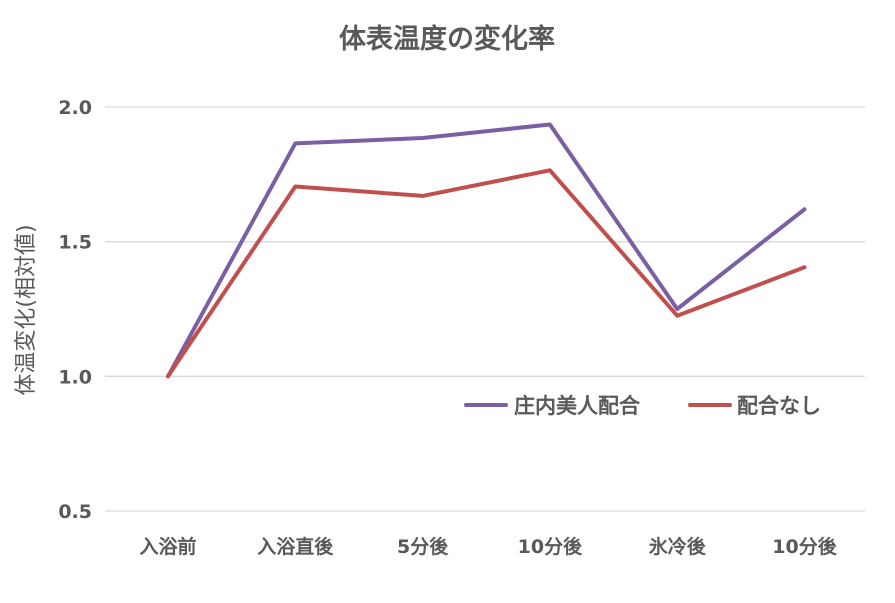 This screenshot has height=603, width=895. Describe the element at coordinates (75, 310) in the screenshot. I see `y-axis-ticks: 0.5 1.0 1.5 2.0` at that location.